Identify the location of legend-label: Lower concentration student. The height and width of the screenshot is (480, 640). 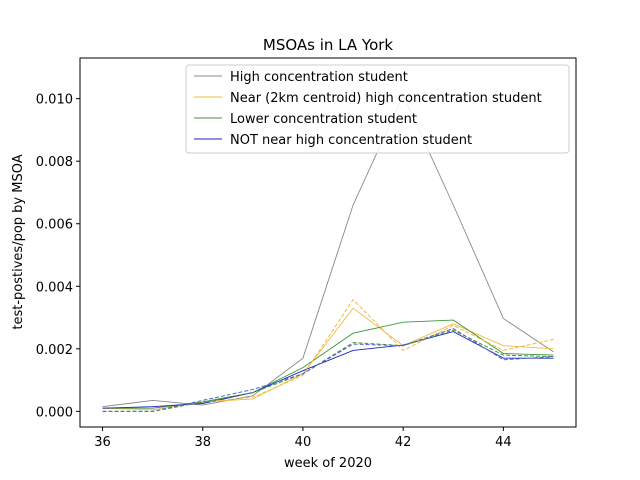
(323, 119).